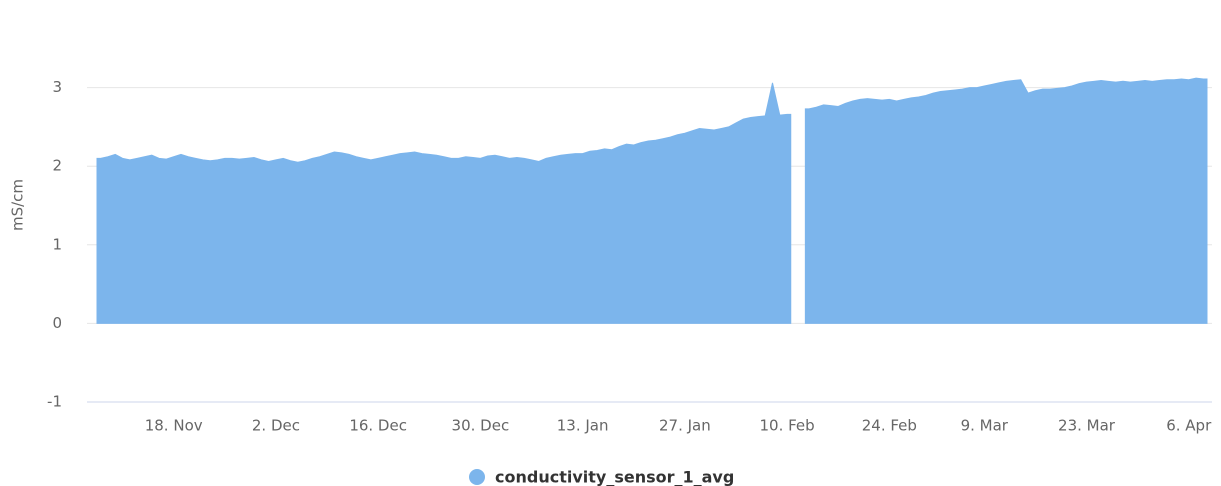 This screenshot has width=1221, height=486. What do you see at coordinates (614, 477) in the screenshot?
I see `legend-label: conductivity_sensor_1_avg` at bounding box center [614, 477].